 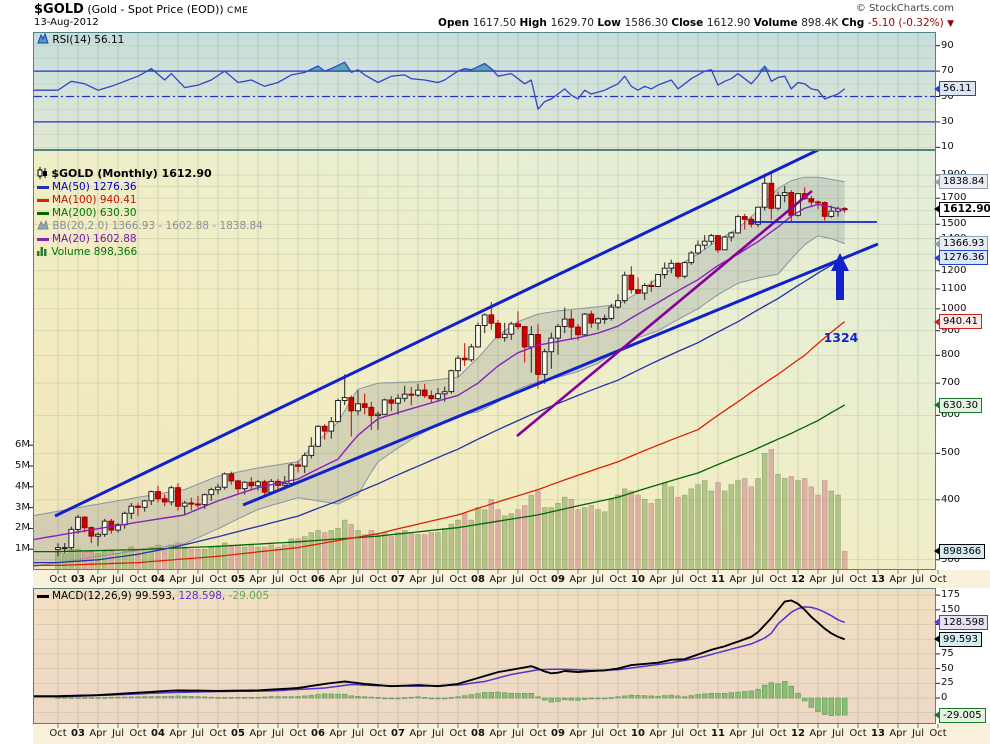 What do you see at coordinates (954, 270) in the screenshot?
I see `price-axis-label: 1200` at bounding box center [954, 270].